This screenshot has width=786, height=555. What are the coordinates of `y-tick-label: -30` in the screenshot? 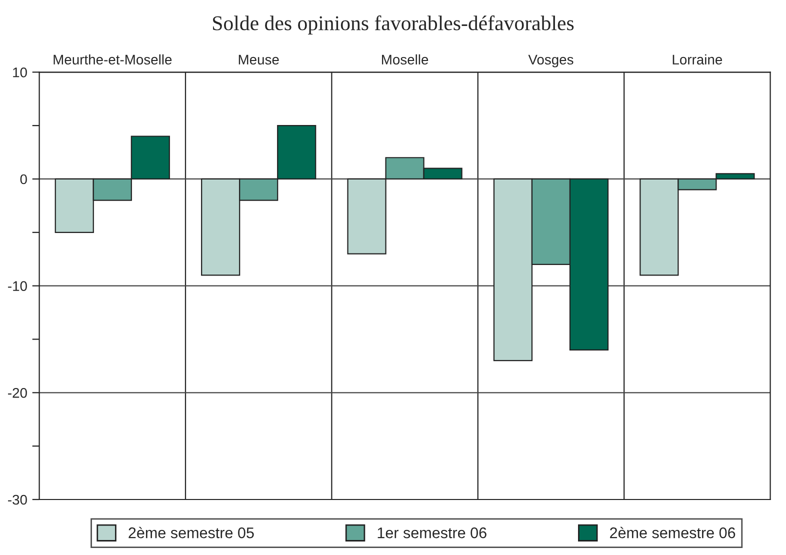 It's located at (17, 499).